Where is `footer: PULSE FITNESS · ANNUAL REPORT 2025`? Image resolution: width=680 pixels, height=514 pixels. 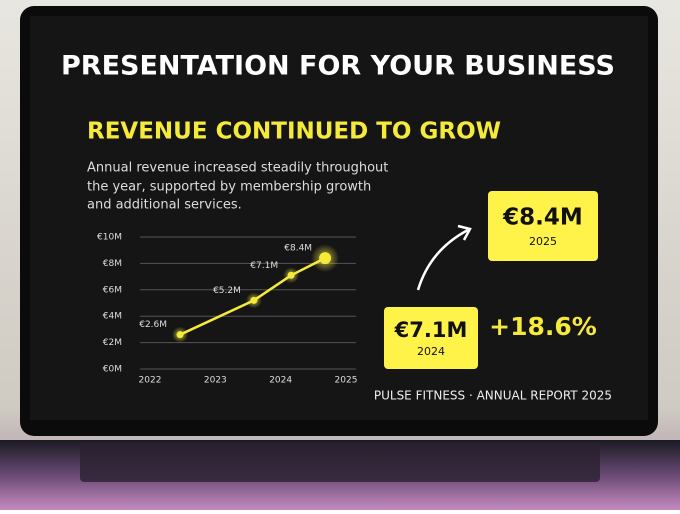 footer: PULSE FITNESS · ANNUAL REPORT 2025 is located at coordinates (493, 396).